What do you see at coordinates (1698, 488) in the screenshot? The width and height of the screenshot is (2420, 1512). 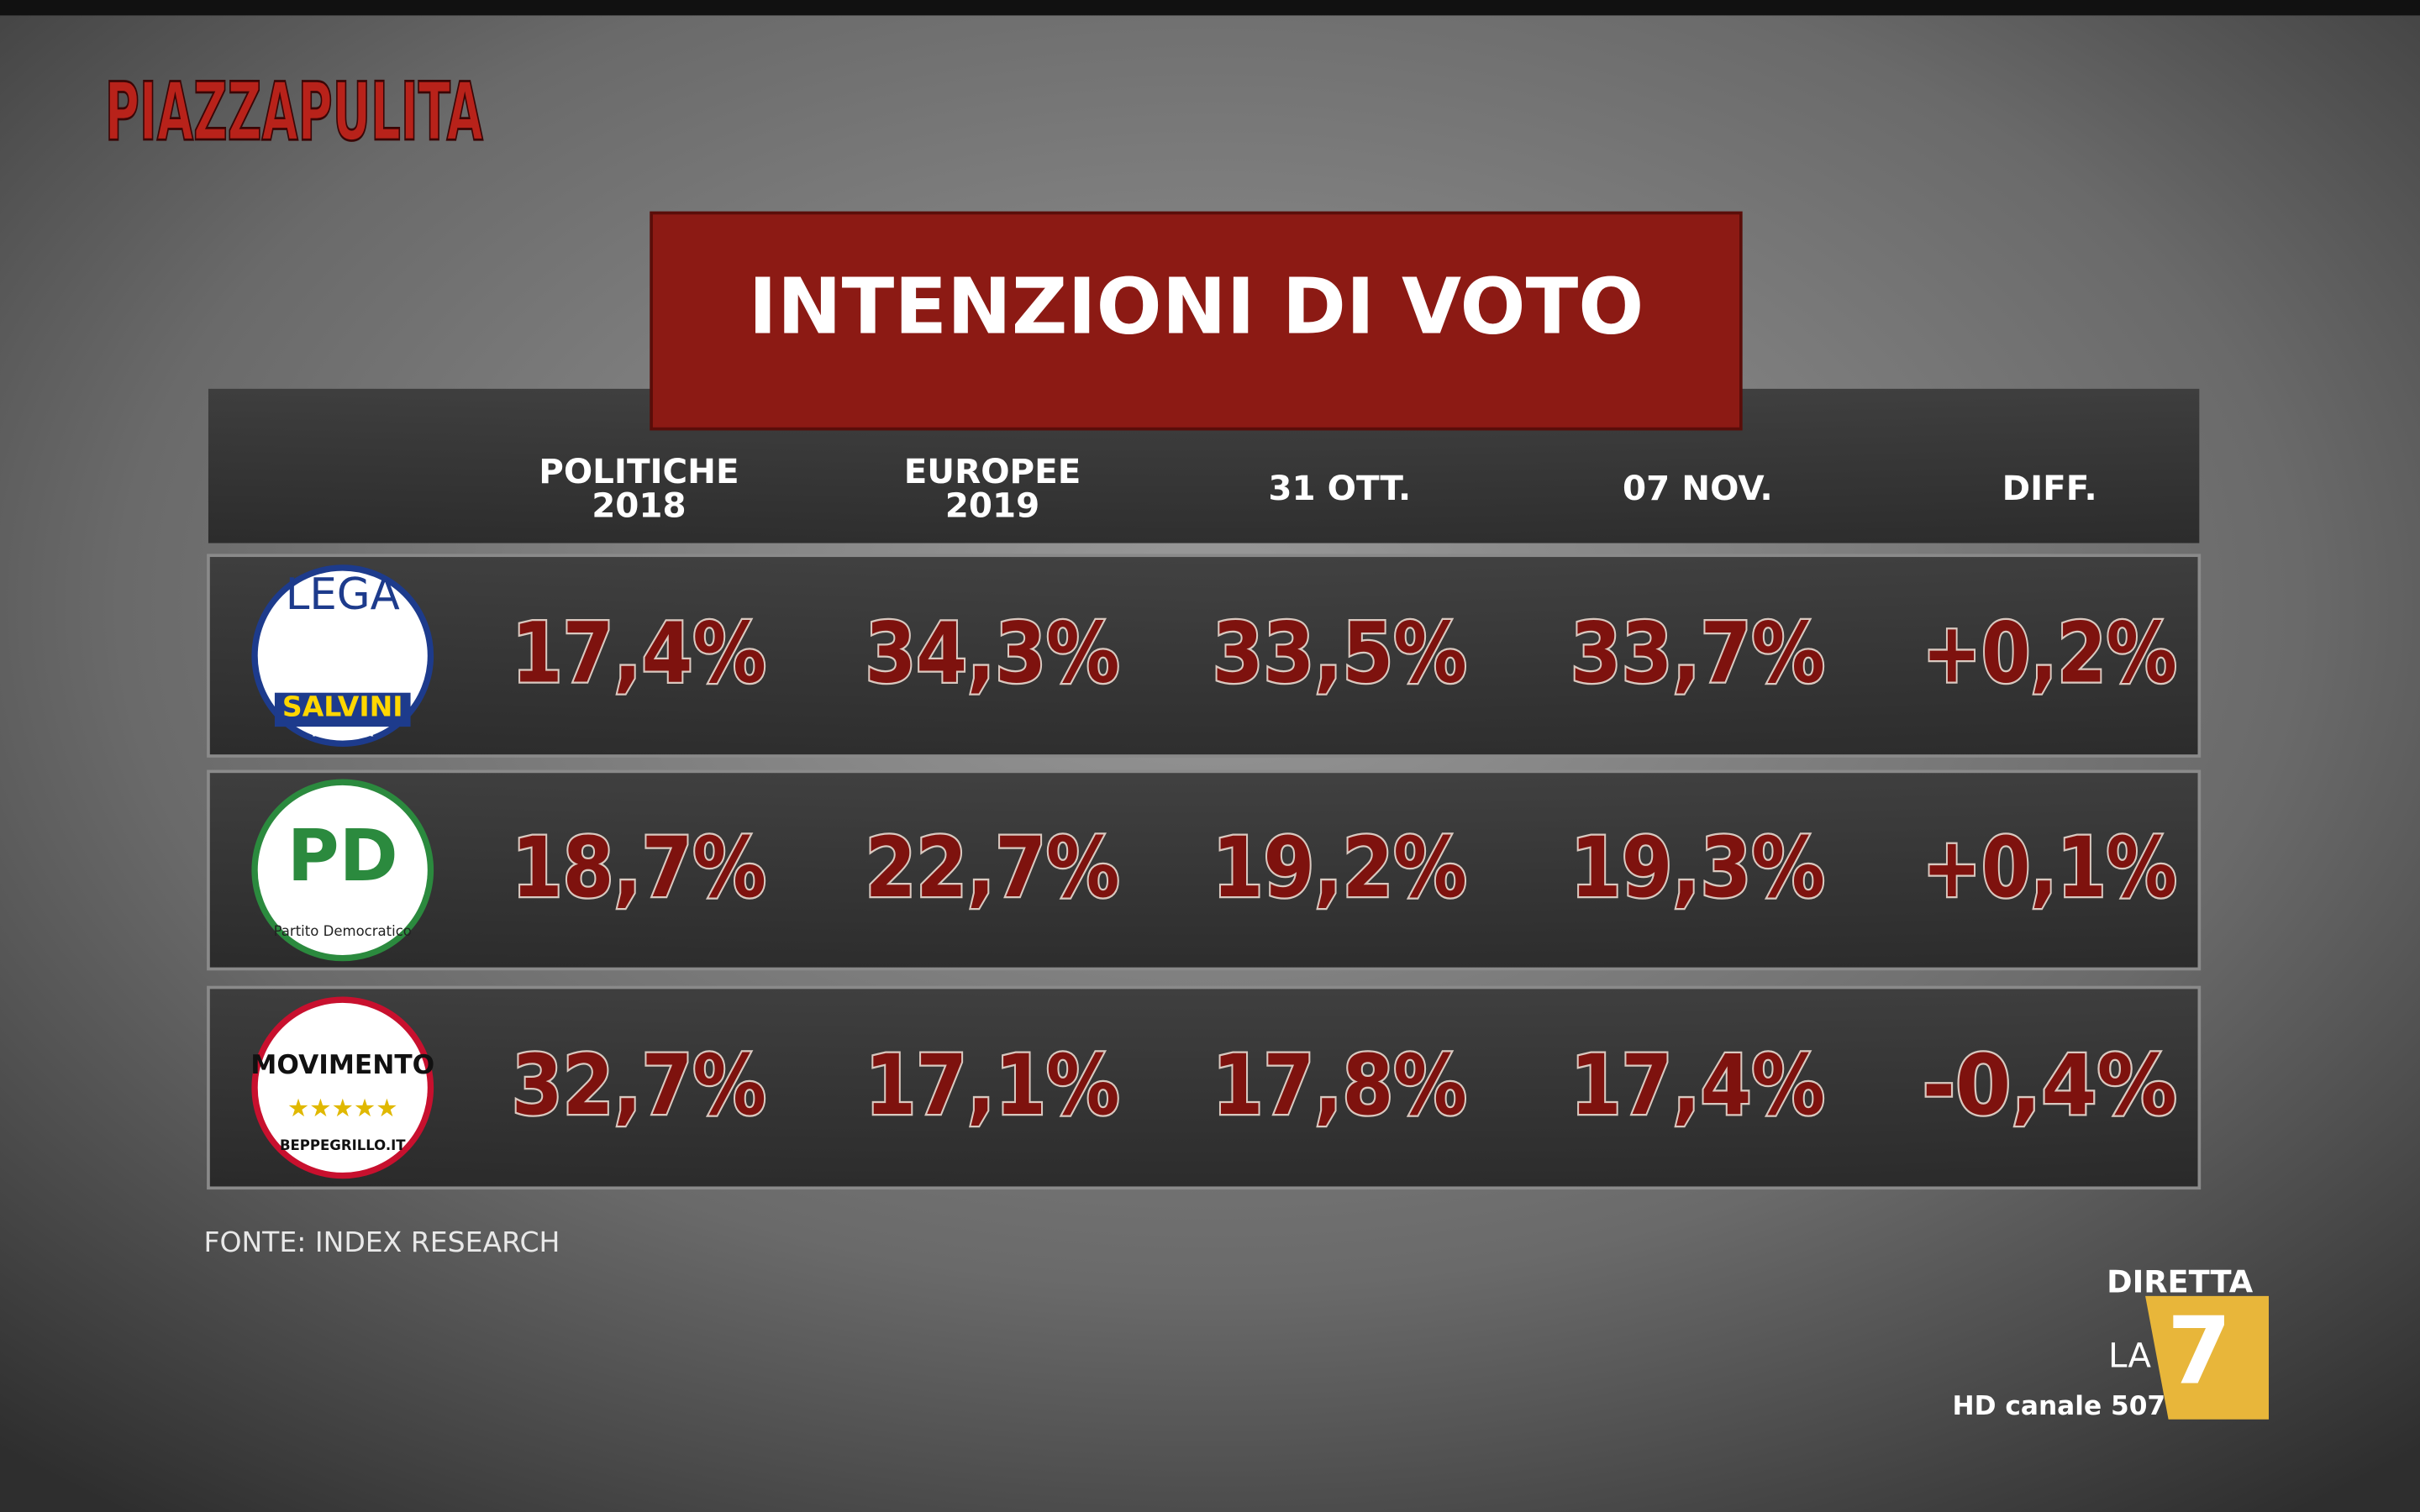 I see `column-header: 07 NOV.` at bounding box center [1698, 488].